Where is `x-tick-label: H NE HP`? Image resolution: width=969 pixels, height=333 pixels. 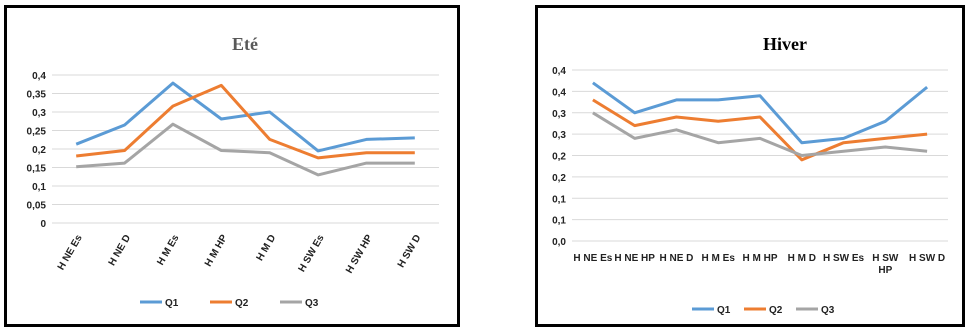
x-tick-label: H NE HP is located at coordinates (634, 258).